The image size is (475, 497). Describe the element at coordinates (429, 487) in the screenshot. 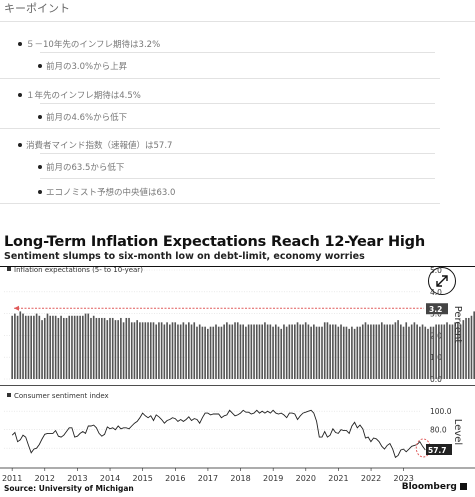

I see `brand-name: Bloomberg` at that location.